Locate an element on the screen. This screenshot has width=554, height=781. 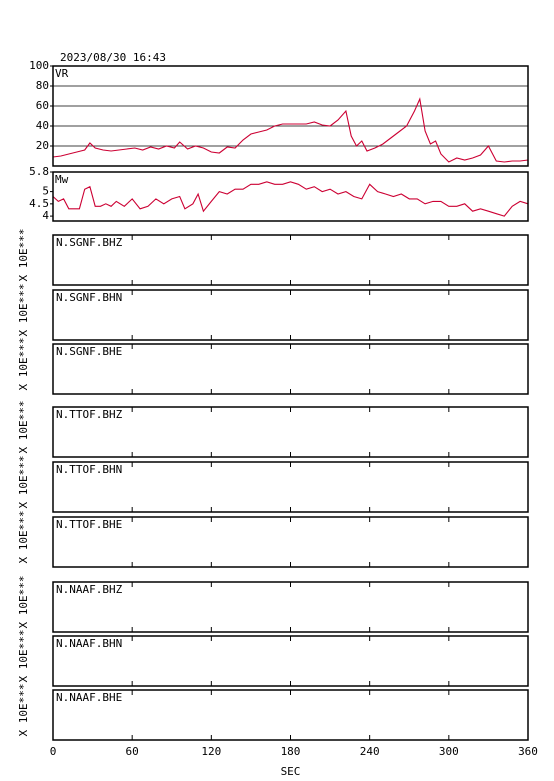
y-tick-label: 100 is located at coordinates (39, 65).